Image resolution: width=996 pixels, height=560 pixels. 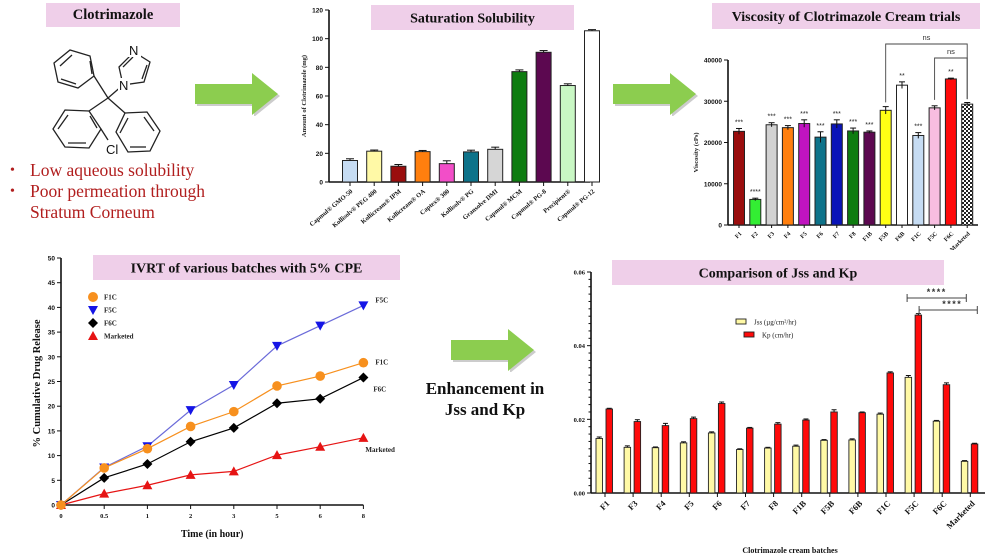 I want to click on y-tick-label: 0.04, so click(x=580, y=346).